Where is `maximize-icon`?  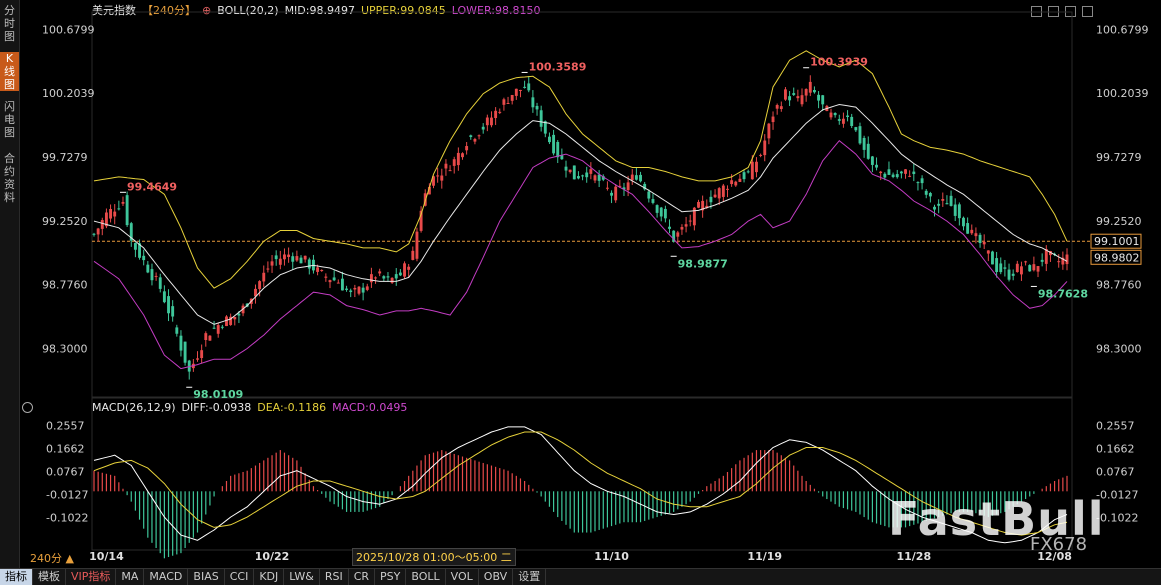
maximize-icon is located at coordinates (1087, 11).